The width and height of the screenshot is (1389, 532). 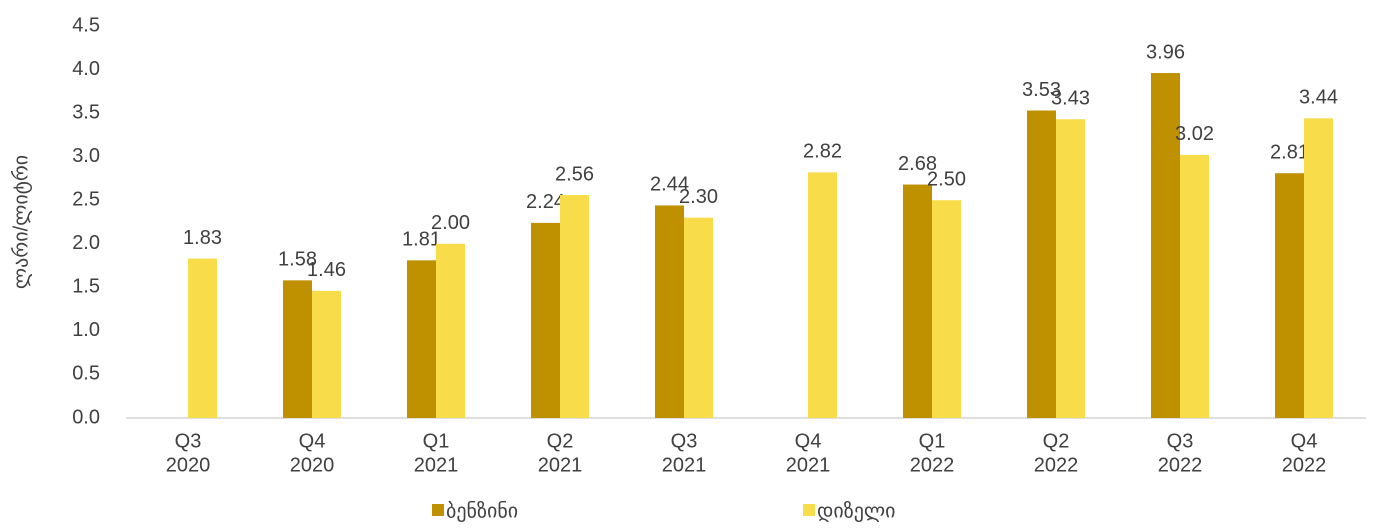 What do you see at coordinates (1041, 90) in the screenshot?
I see `data-label: 3.53` at bounding box center [1041, 90].